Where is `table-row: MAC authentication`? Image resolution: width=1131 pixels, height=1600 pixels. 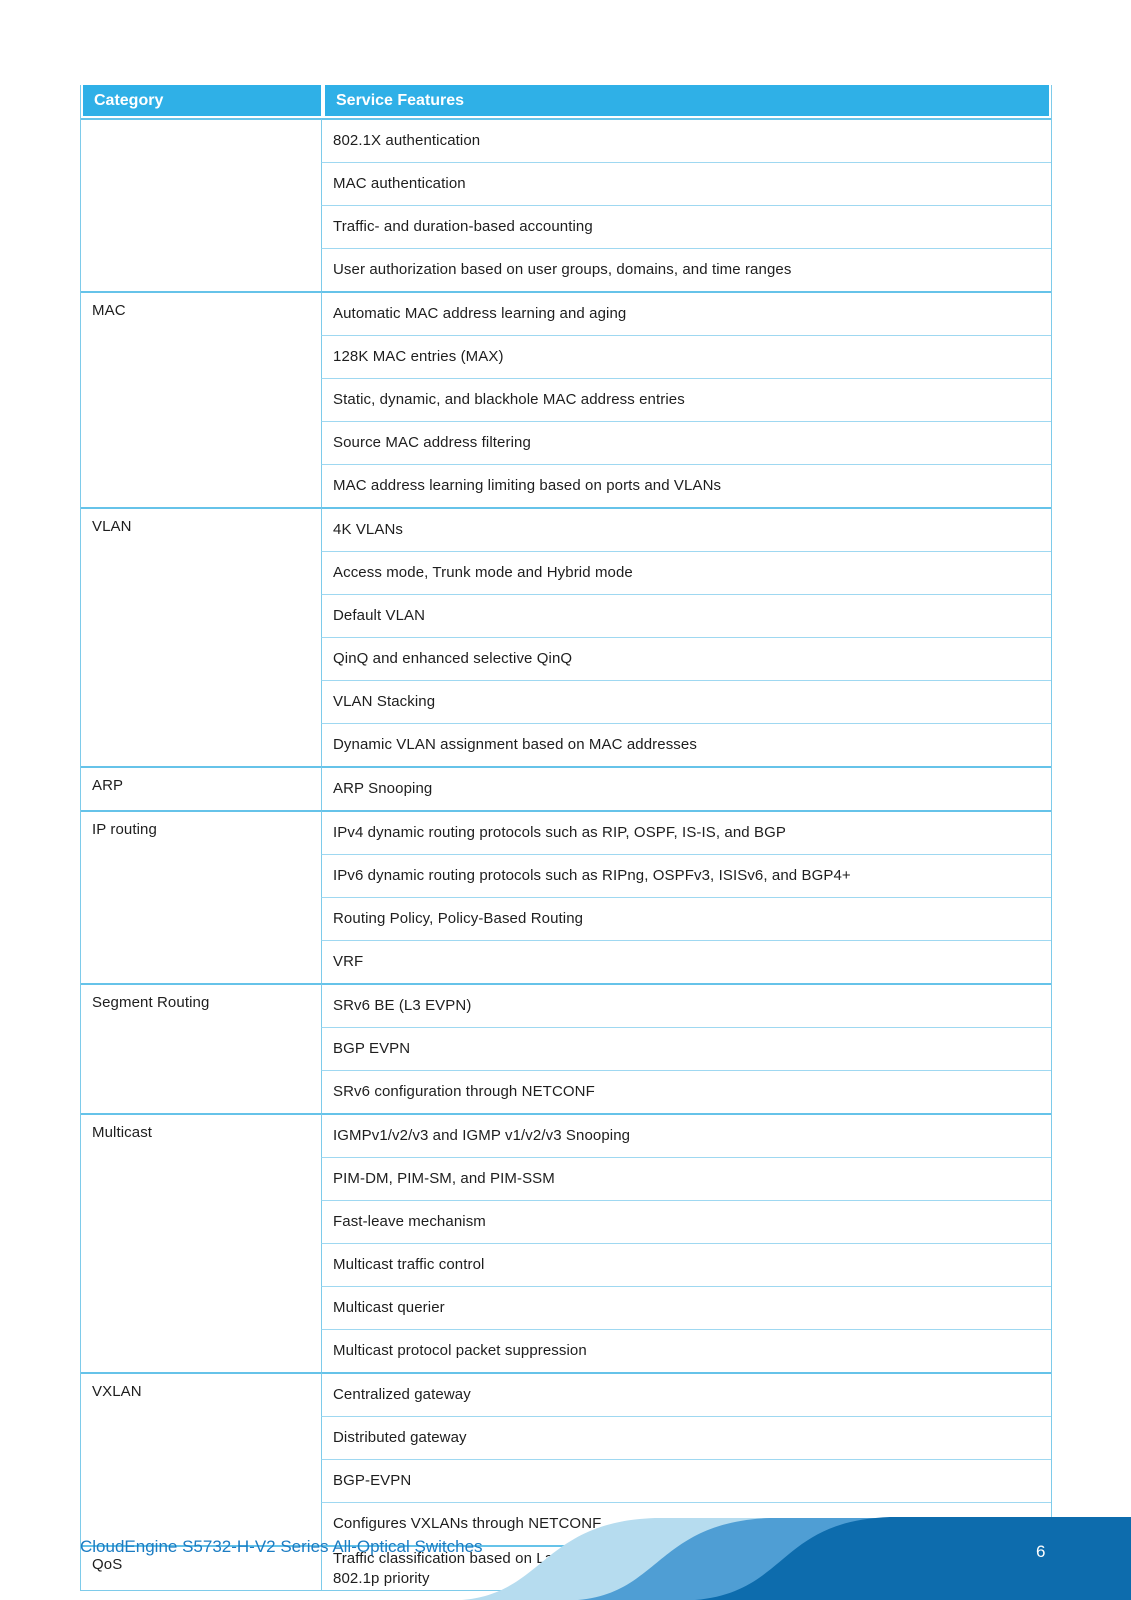
table-row: MAC authentication is located at coordinates (566, 183).